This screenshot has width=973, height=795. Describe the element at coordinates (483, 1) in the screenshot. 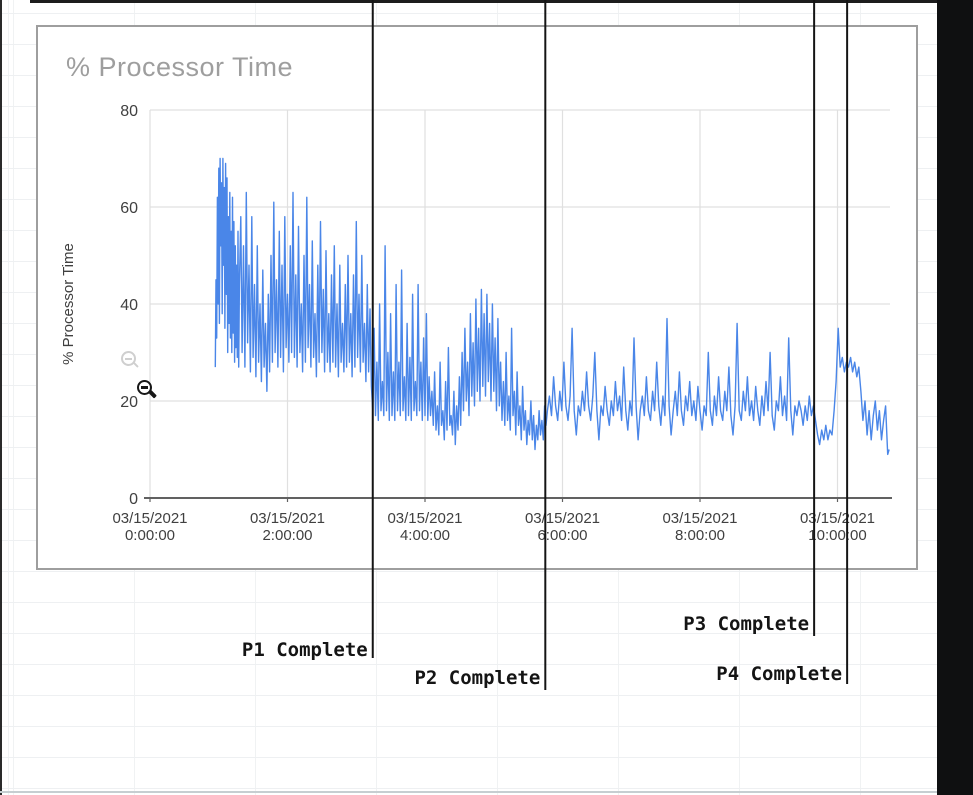

I see `window-top-edge` at that location.